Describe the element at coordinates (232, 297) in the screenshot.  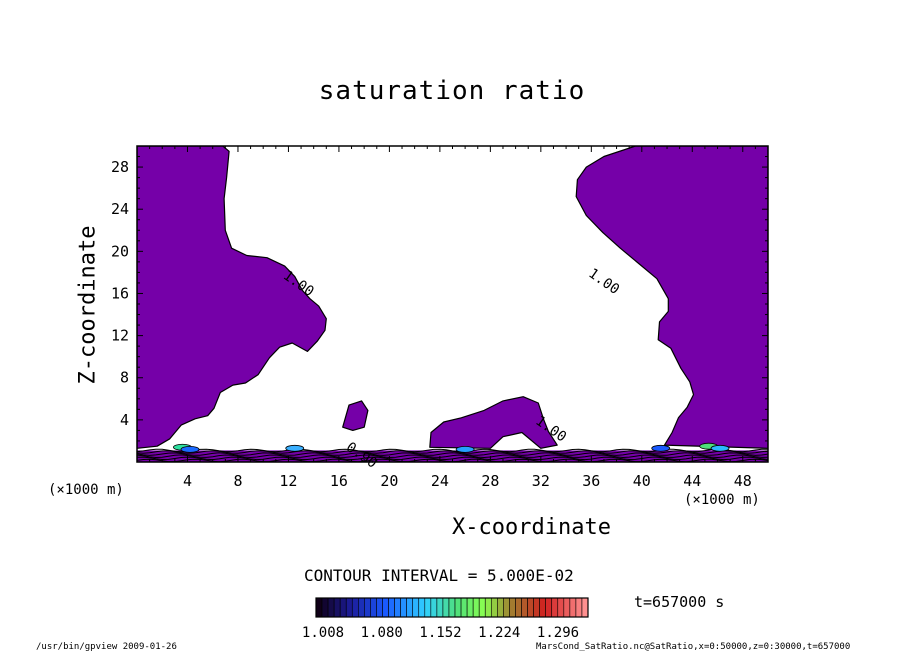
I see `region-upper-left` at that location.